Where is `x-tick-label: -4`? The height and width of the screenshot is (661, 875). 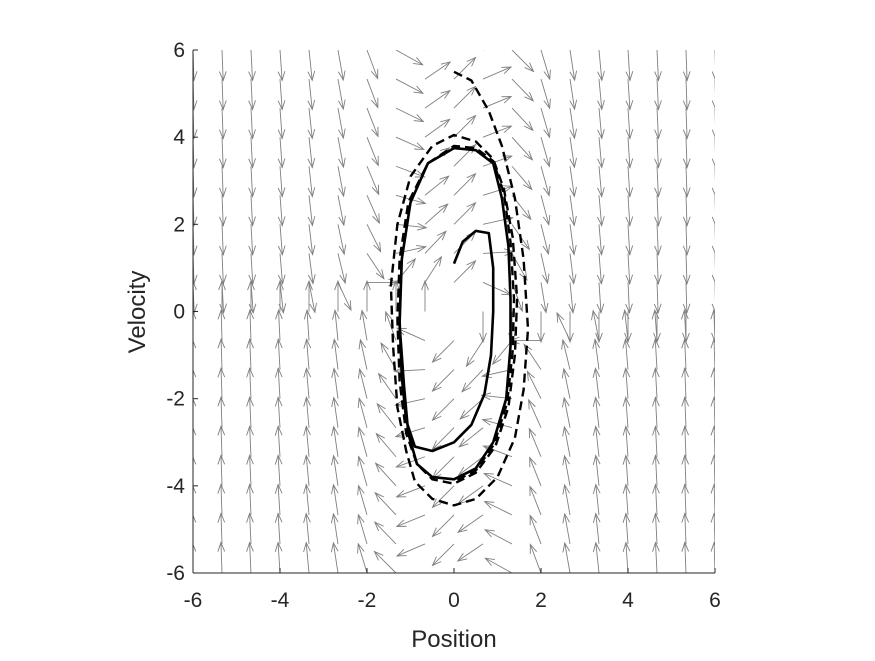 x-tick-label: -4 is located at coordinates (280, 600).